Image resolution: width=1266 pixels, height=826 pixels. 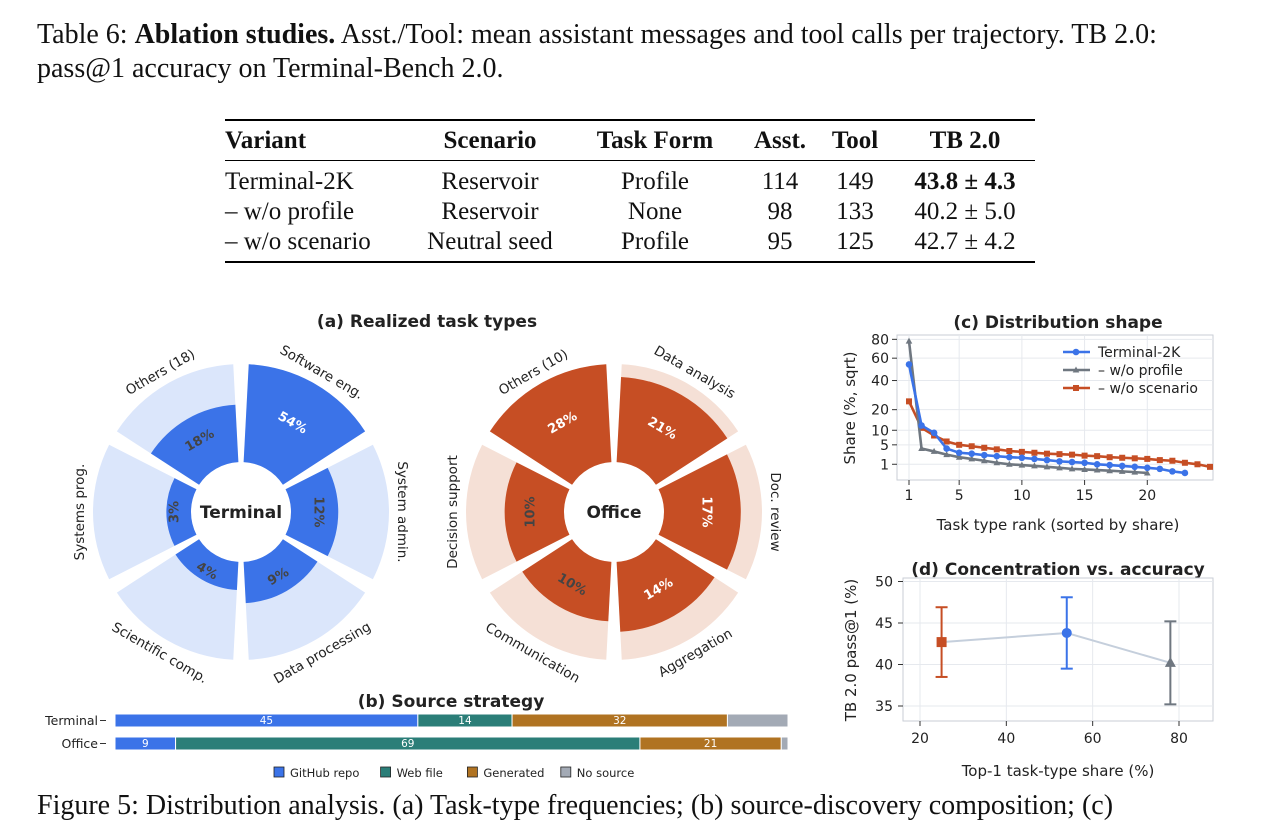 I want to click on cell-task-form: Profile, so click(x=655, y=241).